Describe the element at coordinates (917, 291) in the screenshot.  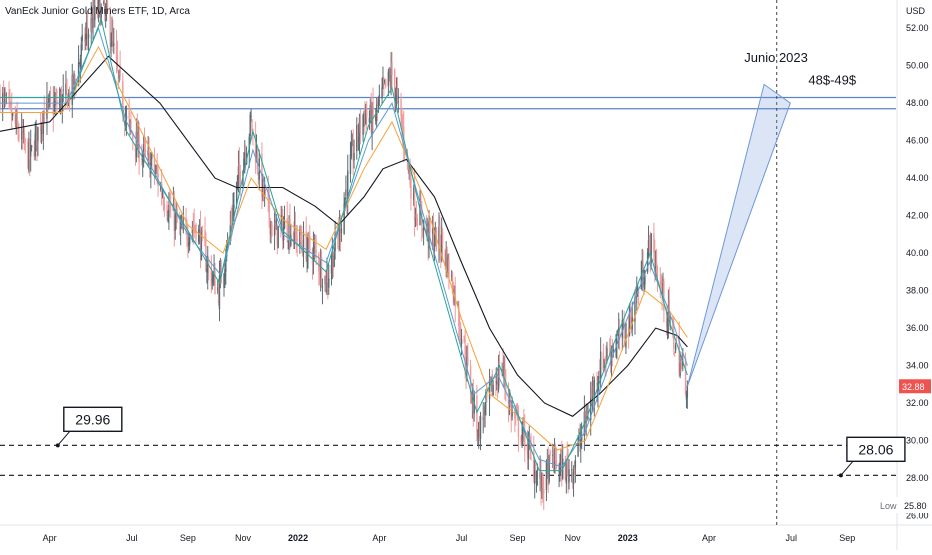
I see `y-tick-label: 38.00` at that location.